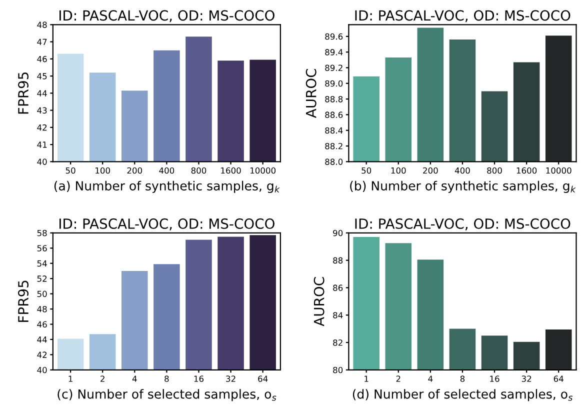 The height and width of the screenshot is (411, 588). What do you see at coordinates (334, 161) in the screenshot?
I see `y-tick-label: 88.0` at bounding box center [334, 161].